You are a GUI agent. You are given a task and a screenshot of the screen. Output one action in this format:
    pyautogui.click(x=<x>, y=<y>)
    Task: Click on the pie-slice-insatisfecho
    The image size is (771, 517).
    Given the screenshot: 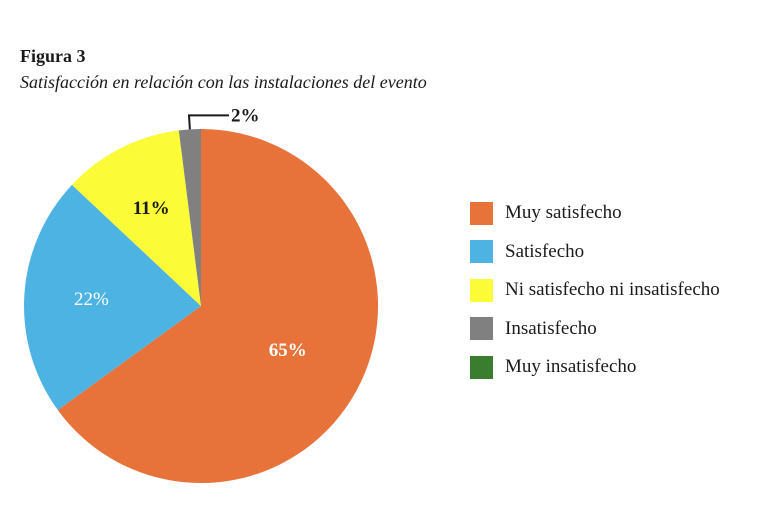 What is the action you would take?
    pyautogui.click(x=189, y=217)
    